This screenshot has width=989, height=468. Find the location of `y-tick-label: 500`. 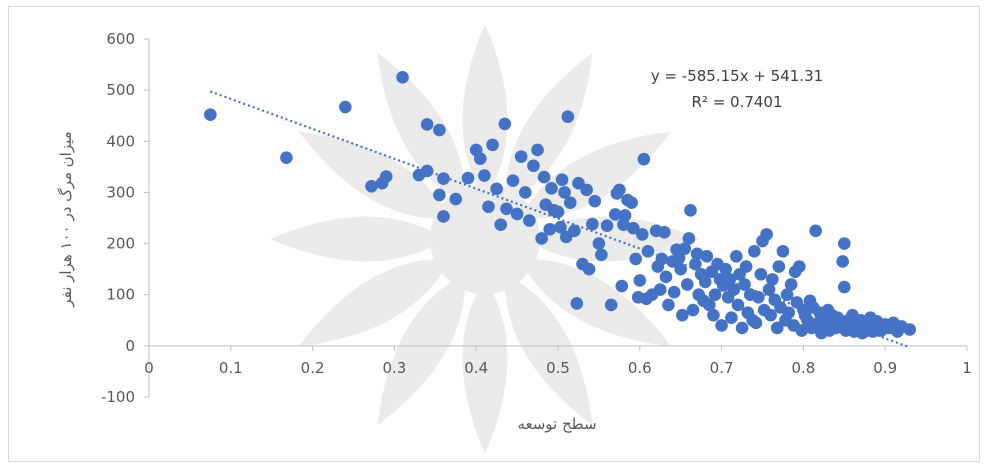

y-tick-label: 500 is located at coordinates (120, 90).